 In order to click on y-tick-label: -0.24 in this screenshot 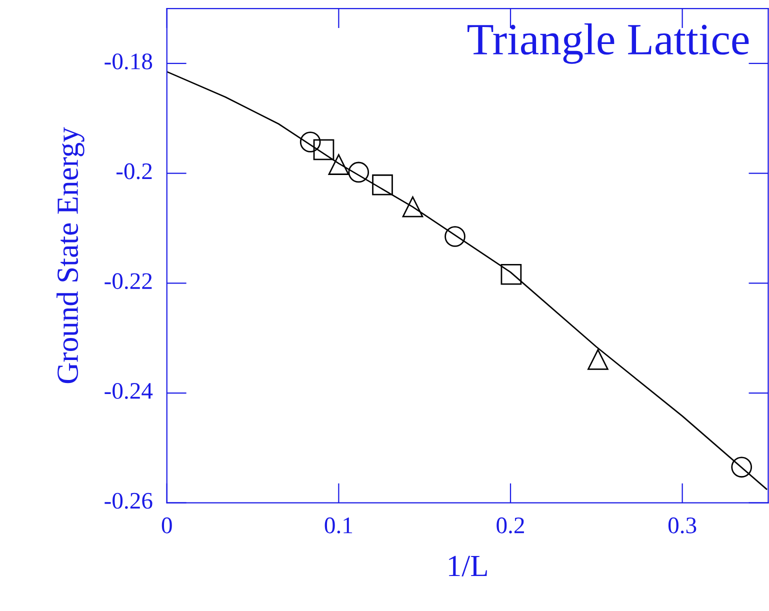, I will do `click(128, 391)`.